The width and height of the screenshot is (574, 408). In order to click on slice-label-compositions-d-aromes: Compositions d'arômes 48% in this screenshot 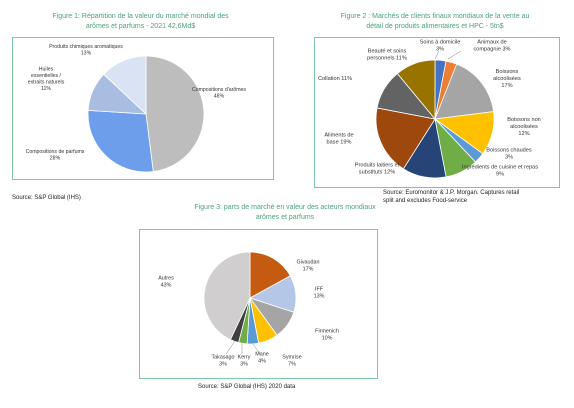, I will do `click(219, 93)`.